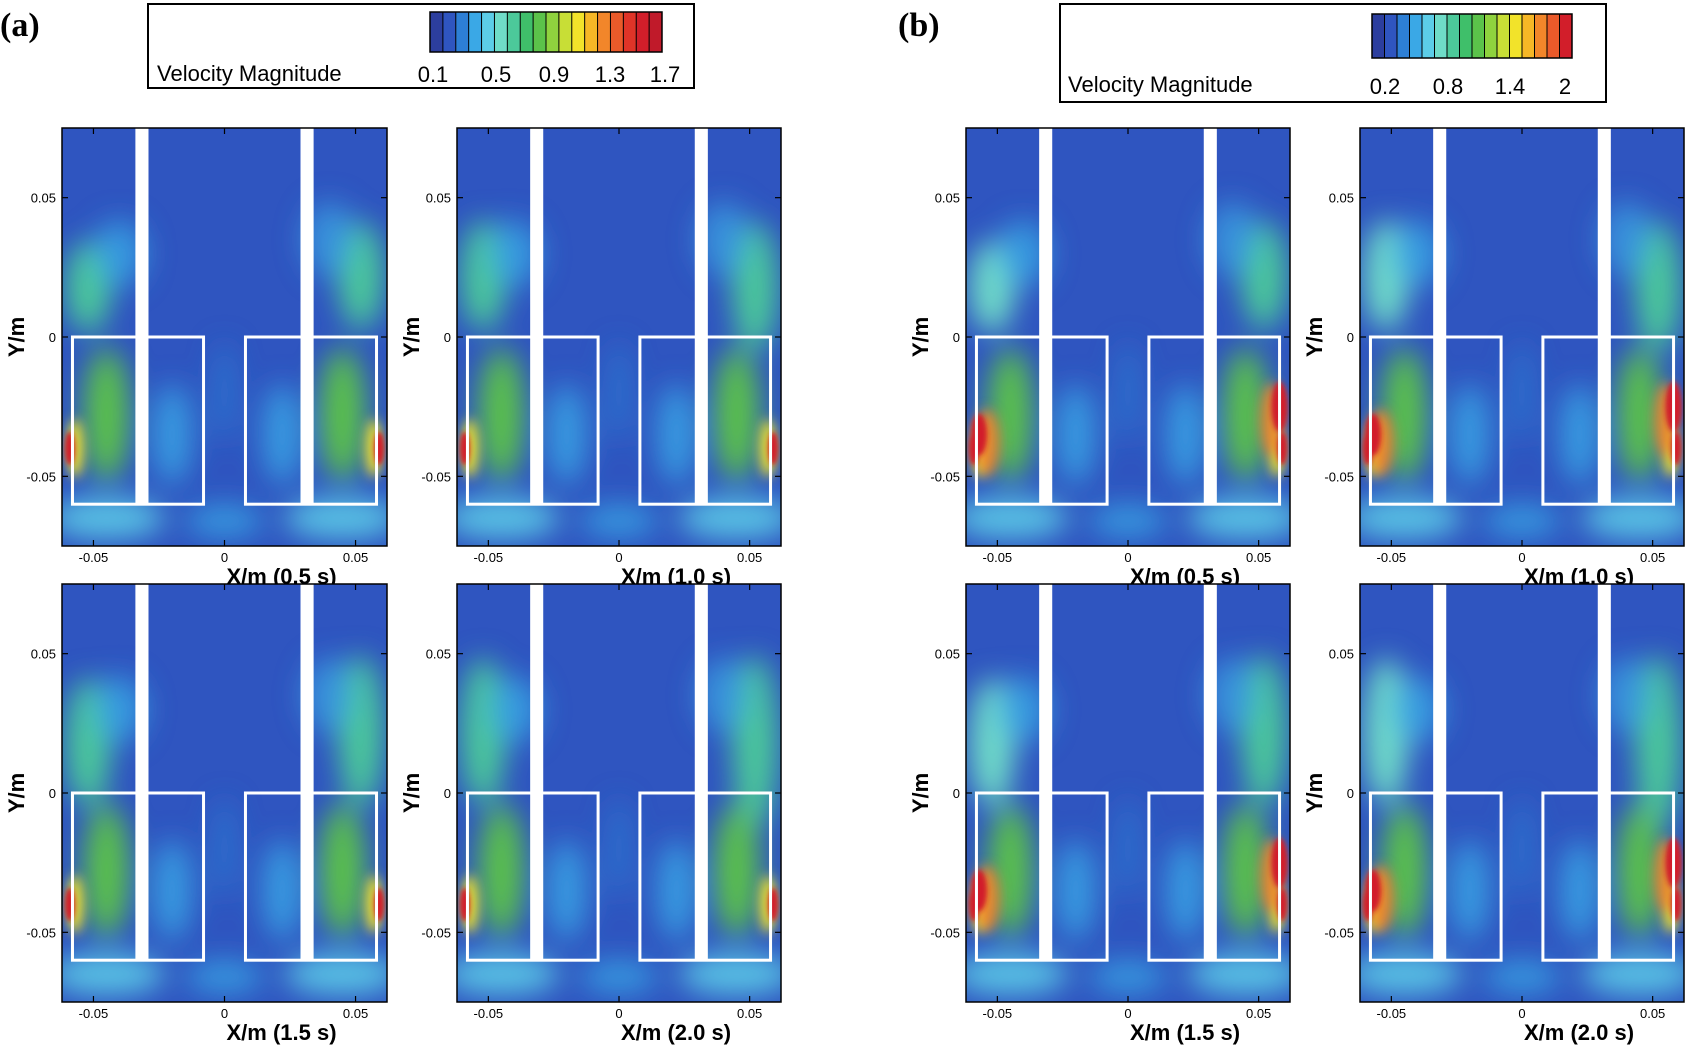 This screenshot has width=1693, height=1047. I want to click on colorbar-b-ticks: 0.2 0.8 1.4 2, so click(1470, 86).